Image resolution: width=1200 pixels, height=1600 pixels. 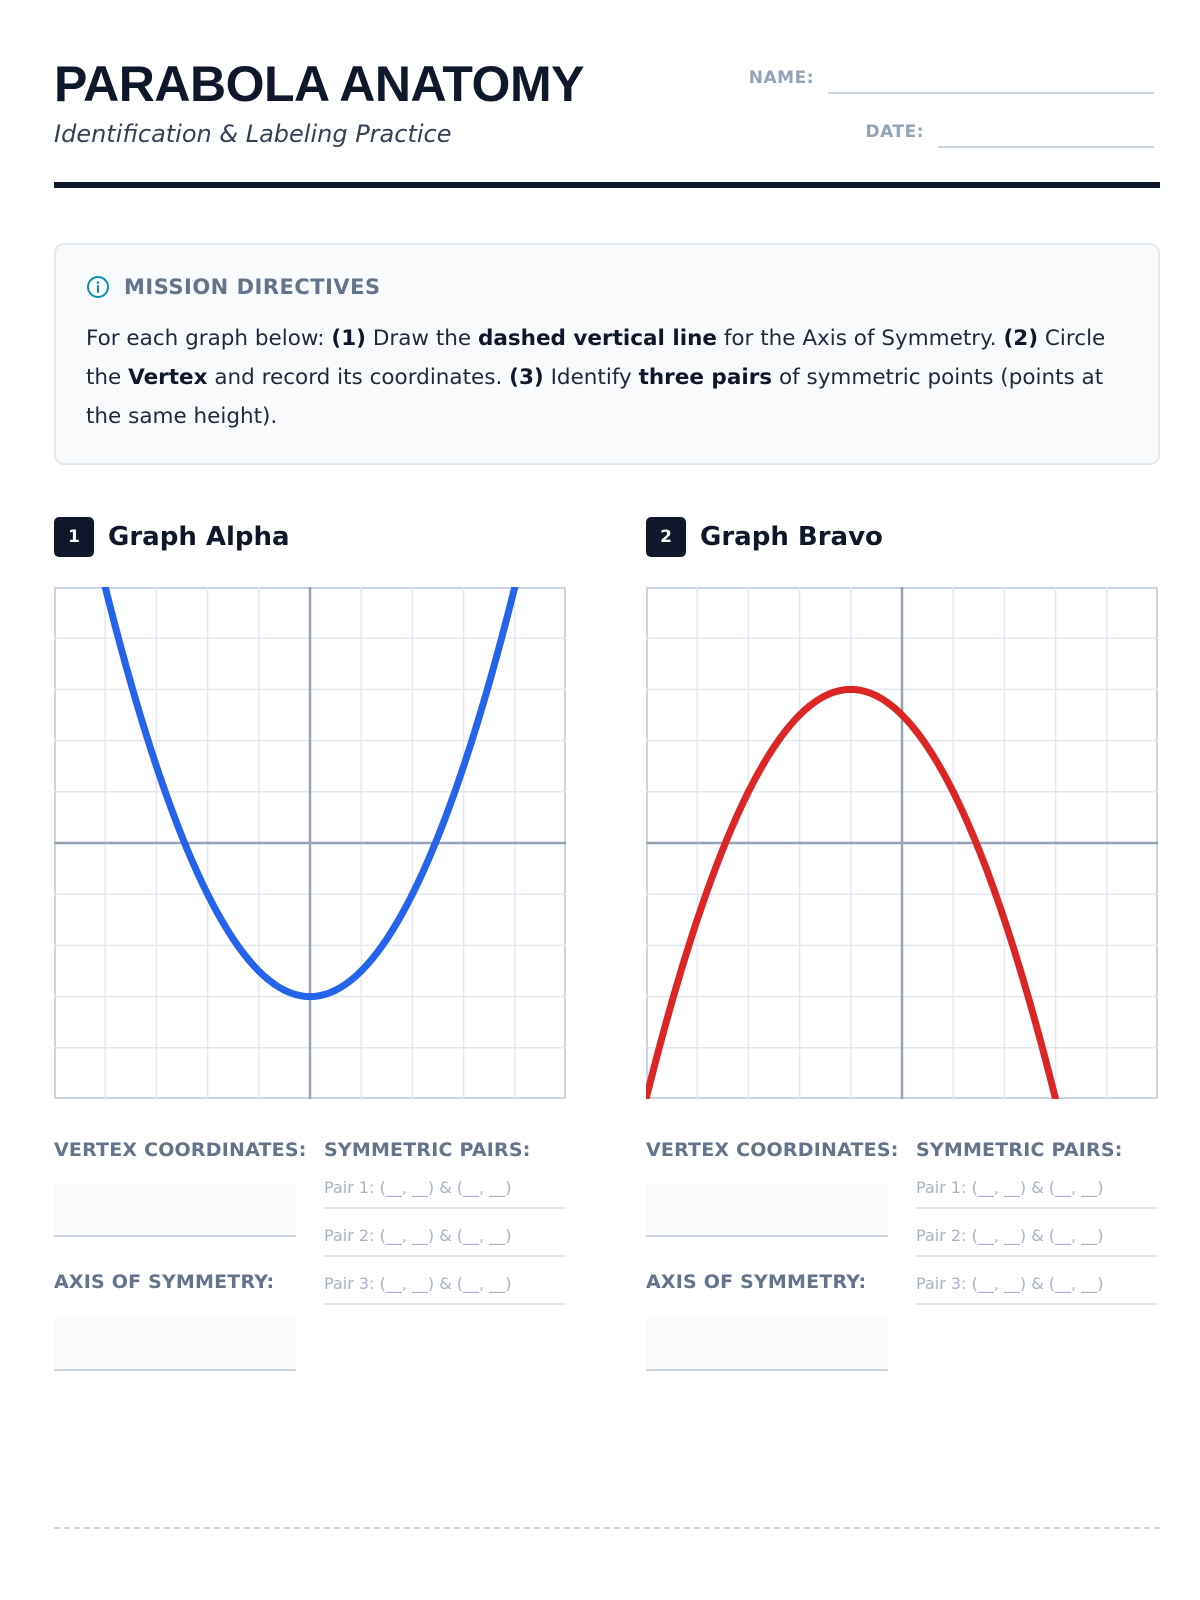 What do you see at coordinates (791, 537) in the screenshot?
I see `panel-title: Graph Bravo` at bounding box center [791, 537].